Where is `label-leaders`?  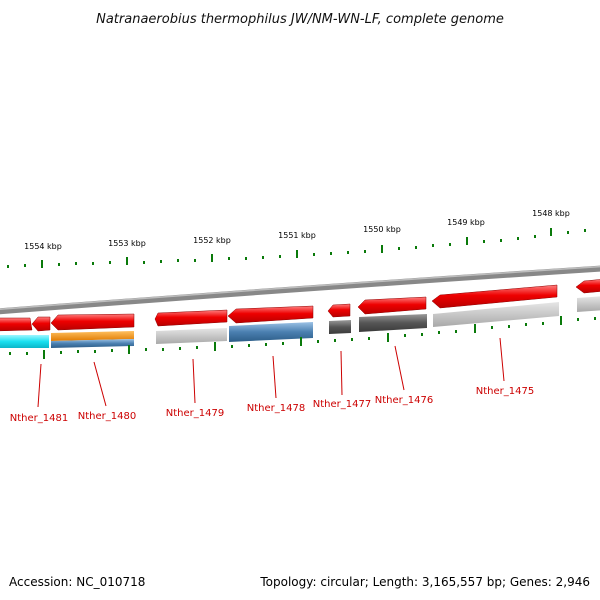 label-leaders is located at coordinates (271, 372).